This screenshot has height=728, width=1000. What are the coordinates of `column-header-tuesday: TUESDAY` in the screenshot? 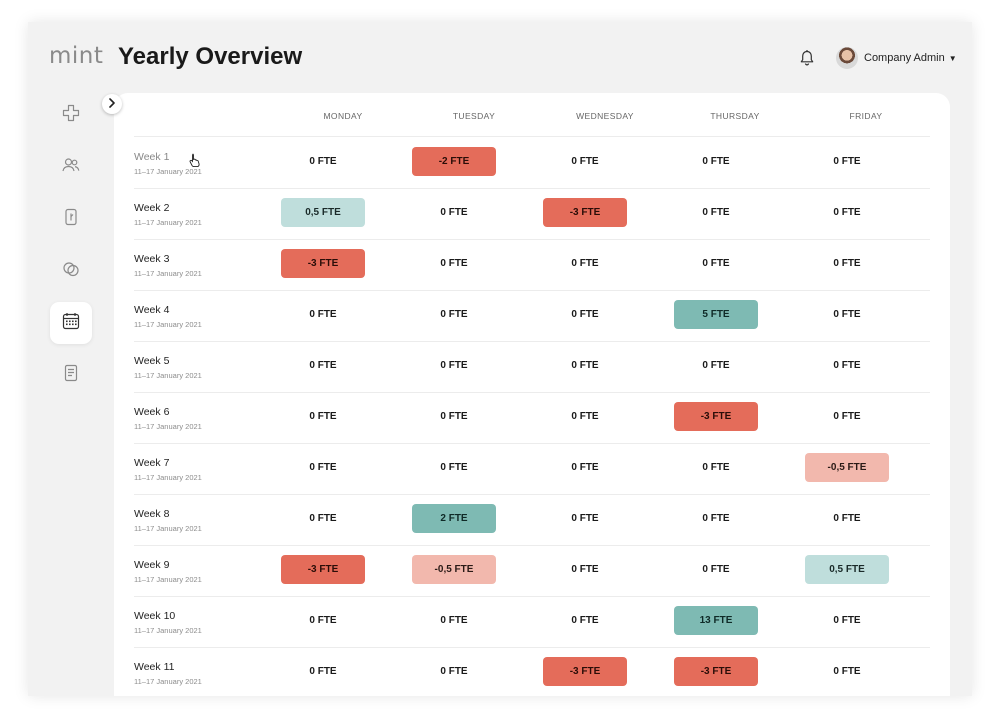 It's located at (474, 116).